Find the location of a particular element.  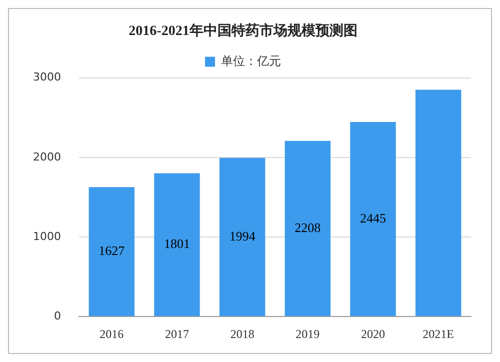

y-tick-label: 0 is located at coordinates (57, 315).